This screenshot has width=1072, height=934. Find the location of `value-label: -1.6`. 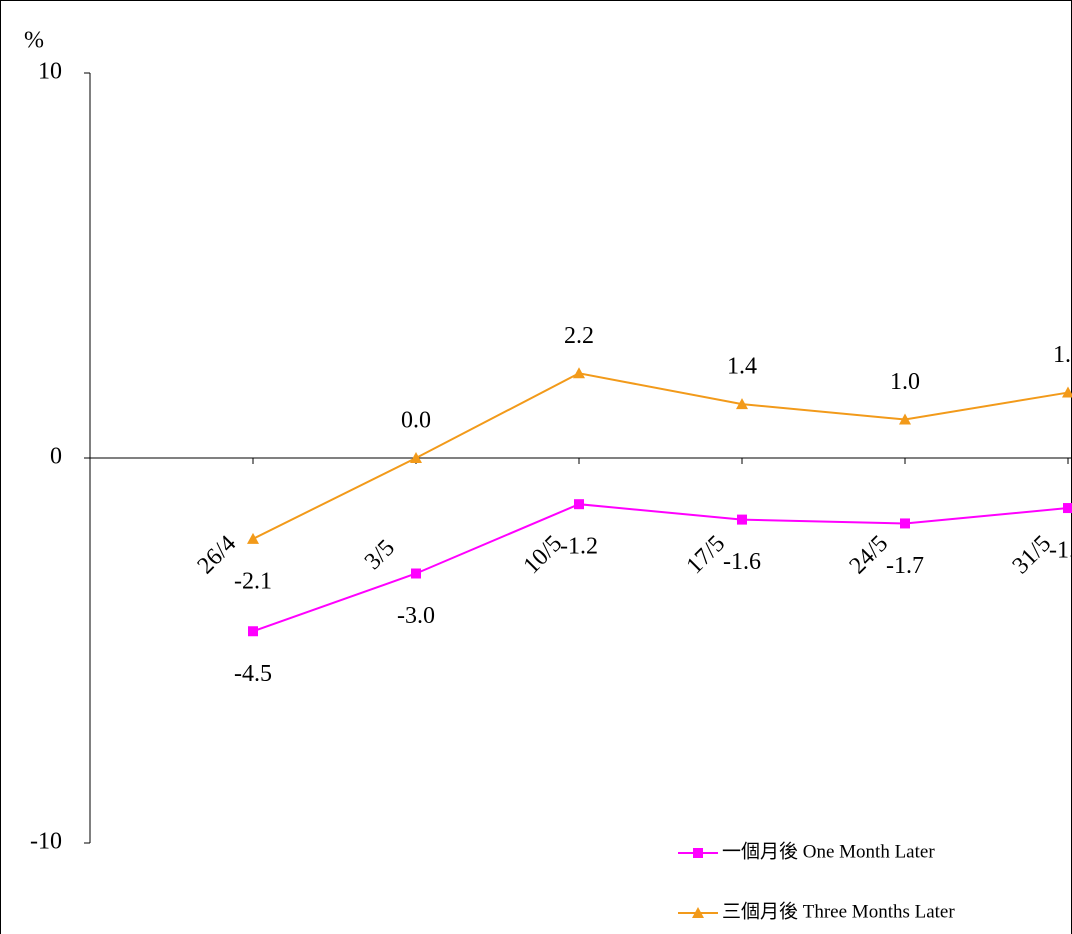

value-label: -1.6 is located at coordinates (742, 562).